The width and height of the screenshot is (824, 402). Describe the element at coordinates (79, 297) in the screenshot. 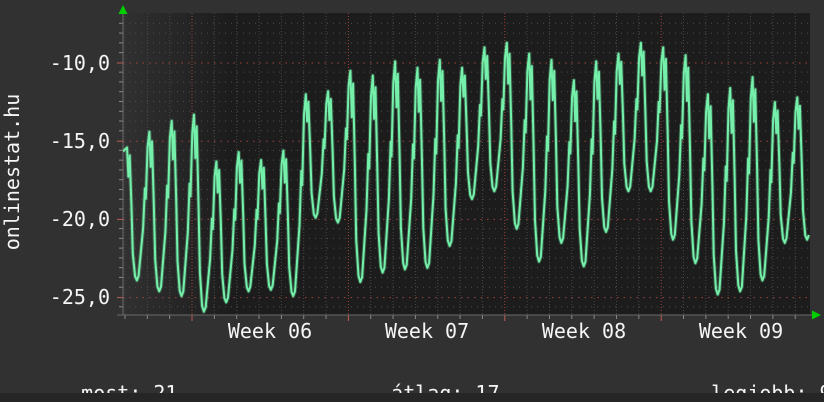

I see `y-axis-label: -25,0` at that location.